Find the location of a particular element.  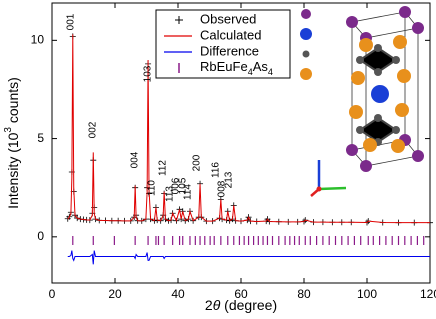

peak-label: 200 is located at coordinates (197, 162).